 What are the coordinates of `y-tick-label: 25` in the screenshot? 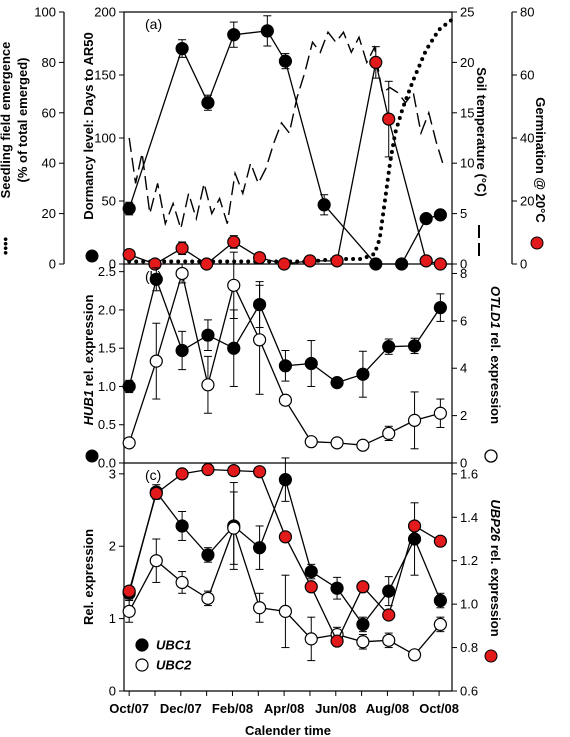 It's located at (467, 12).